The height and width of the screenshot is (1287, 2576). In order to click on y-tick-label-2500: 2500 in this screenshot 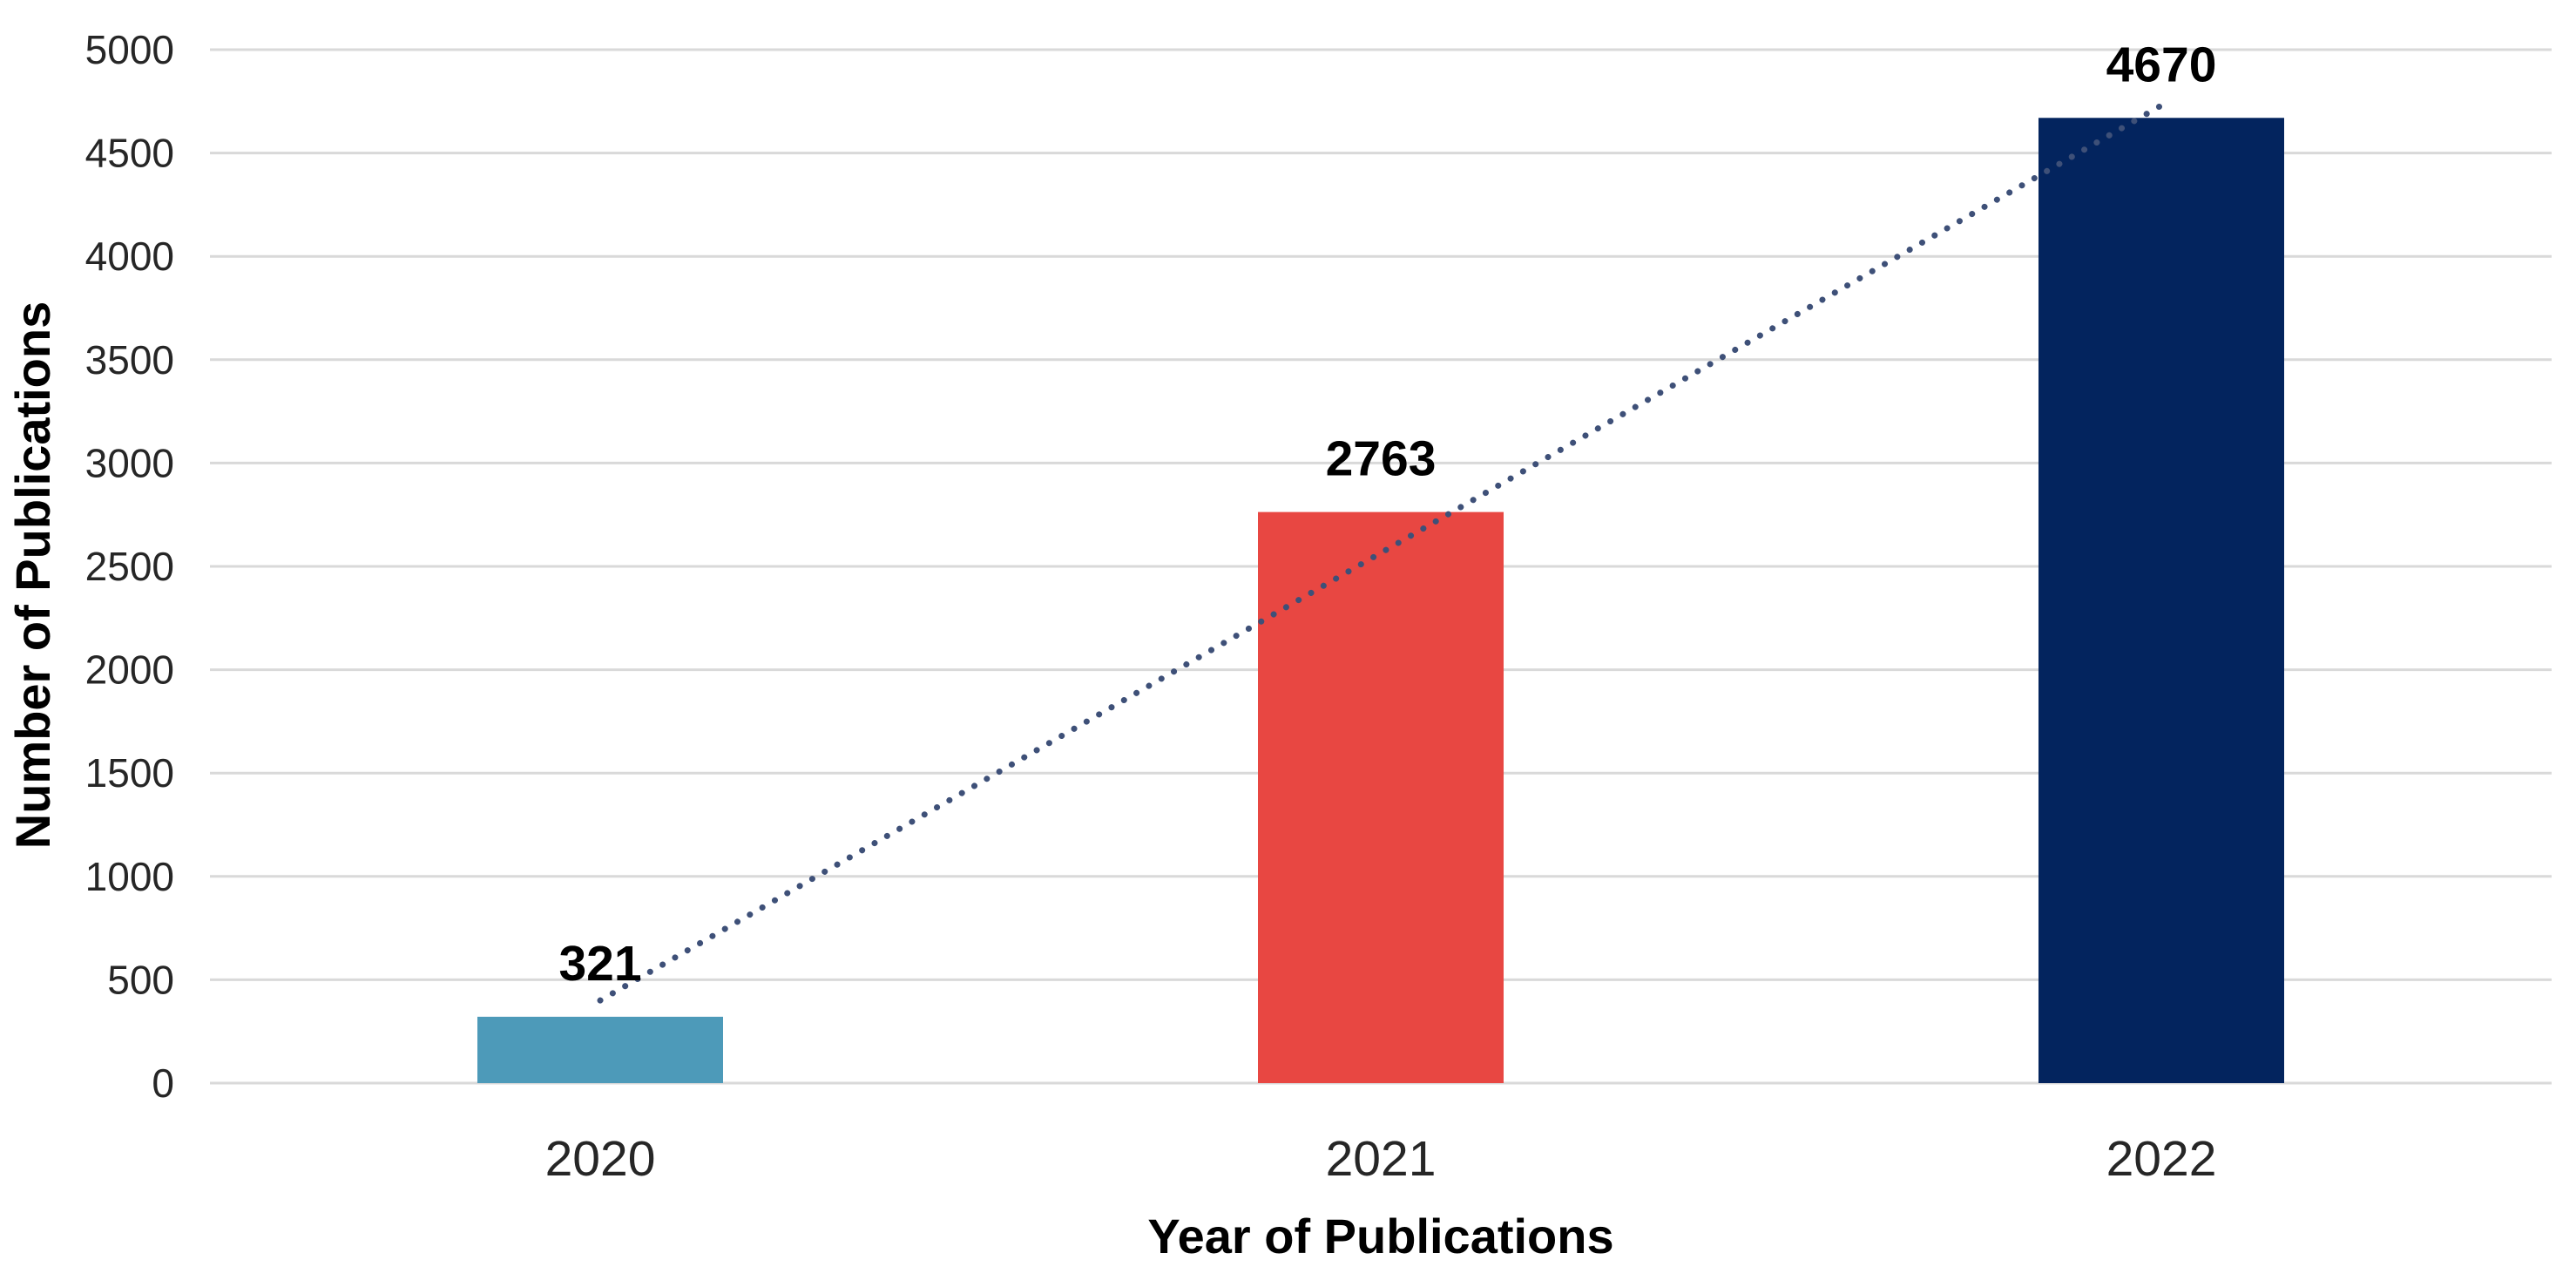, I will do `click(129, 566)`.